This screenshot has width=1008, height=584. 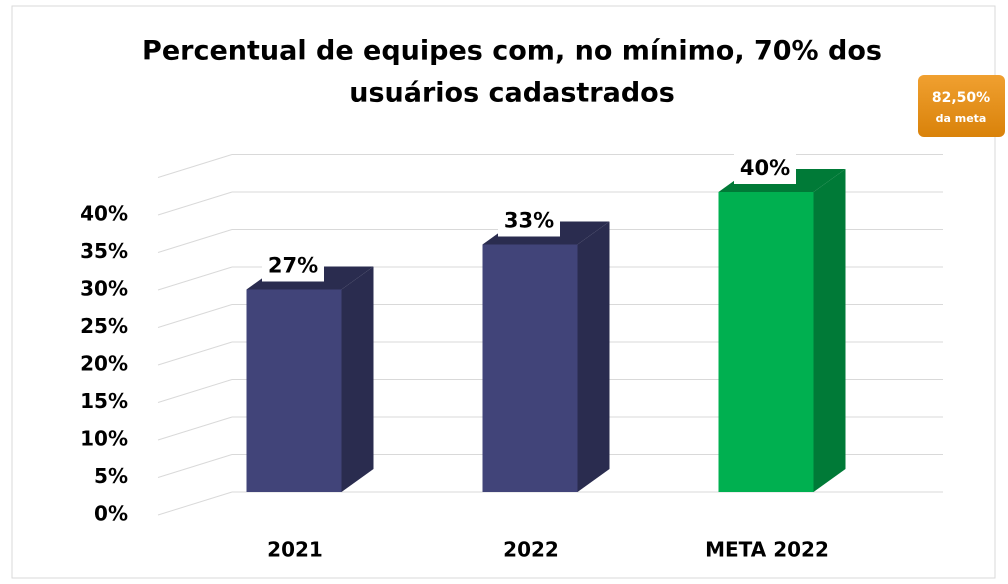 What do you see at coordinates (531, 550) in the screenshot?
I see `x-tick-label: 2022` at bounding box center [531, 550].